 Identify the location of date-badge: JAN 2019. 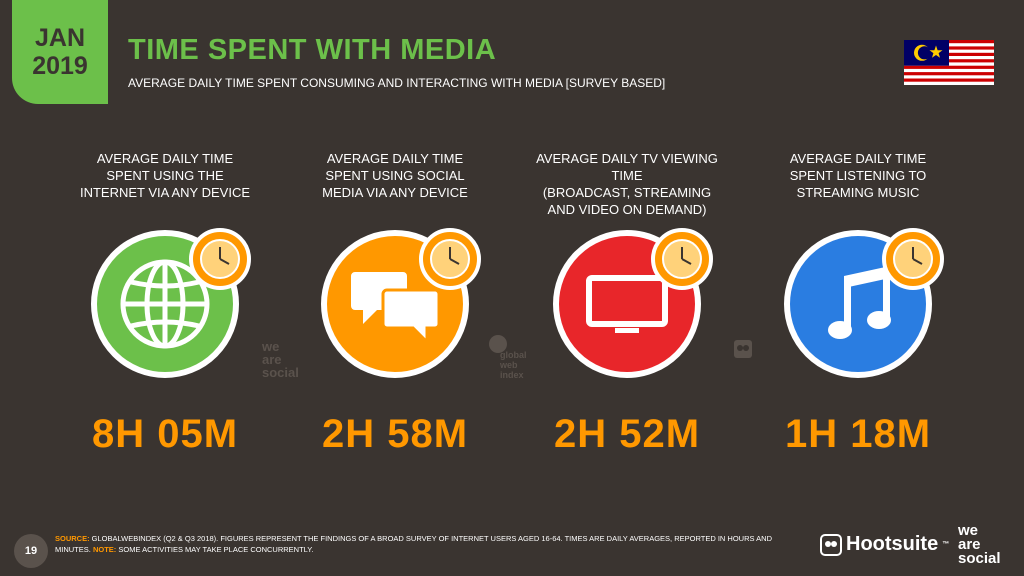
(60, 52).